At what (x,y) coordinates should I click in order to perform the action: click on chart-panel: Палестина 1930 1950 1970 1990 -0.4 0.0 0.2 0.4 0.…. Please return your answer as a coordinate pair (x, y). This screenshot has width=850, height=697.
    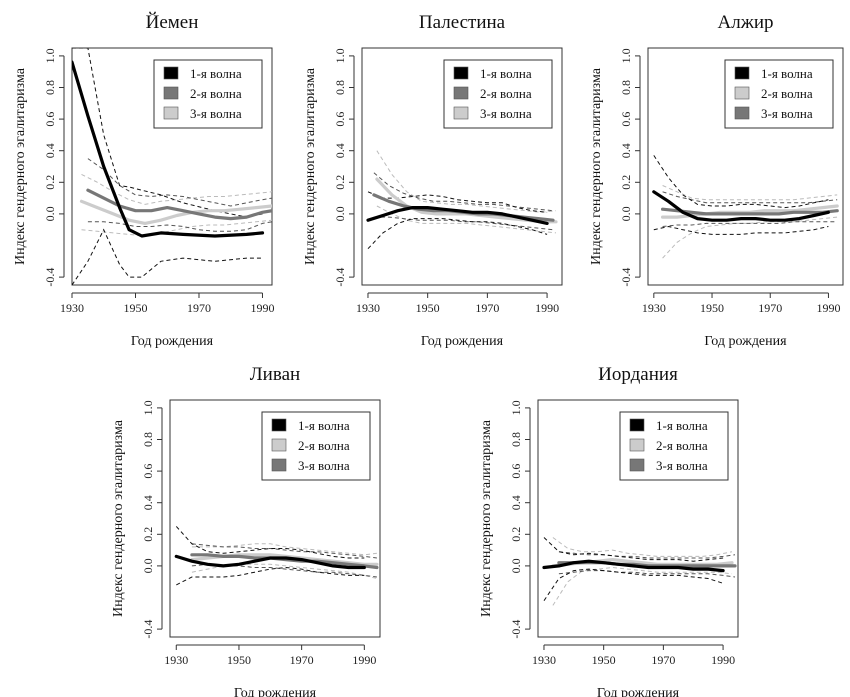
    Looking at the image, I should click on (433, 180).